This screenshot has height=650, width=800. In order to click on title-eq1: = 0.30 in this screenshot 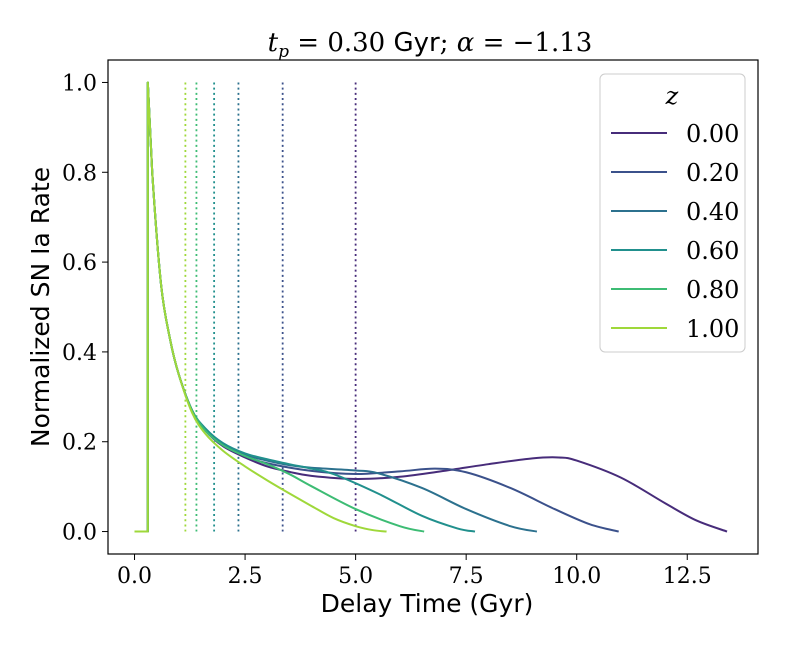, I will do `click(341, 43)`.